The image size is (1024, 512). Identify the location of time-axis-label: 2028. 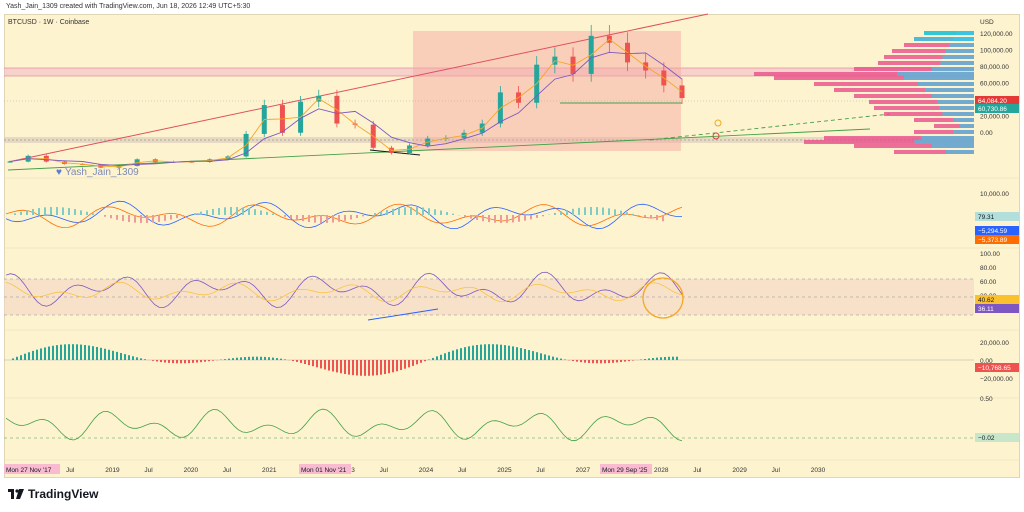
(661, 470).